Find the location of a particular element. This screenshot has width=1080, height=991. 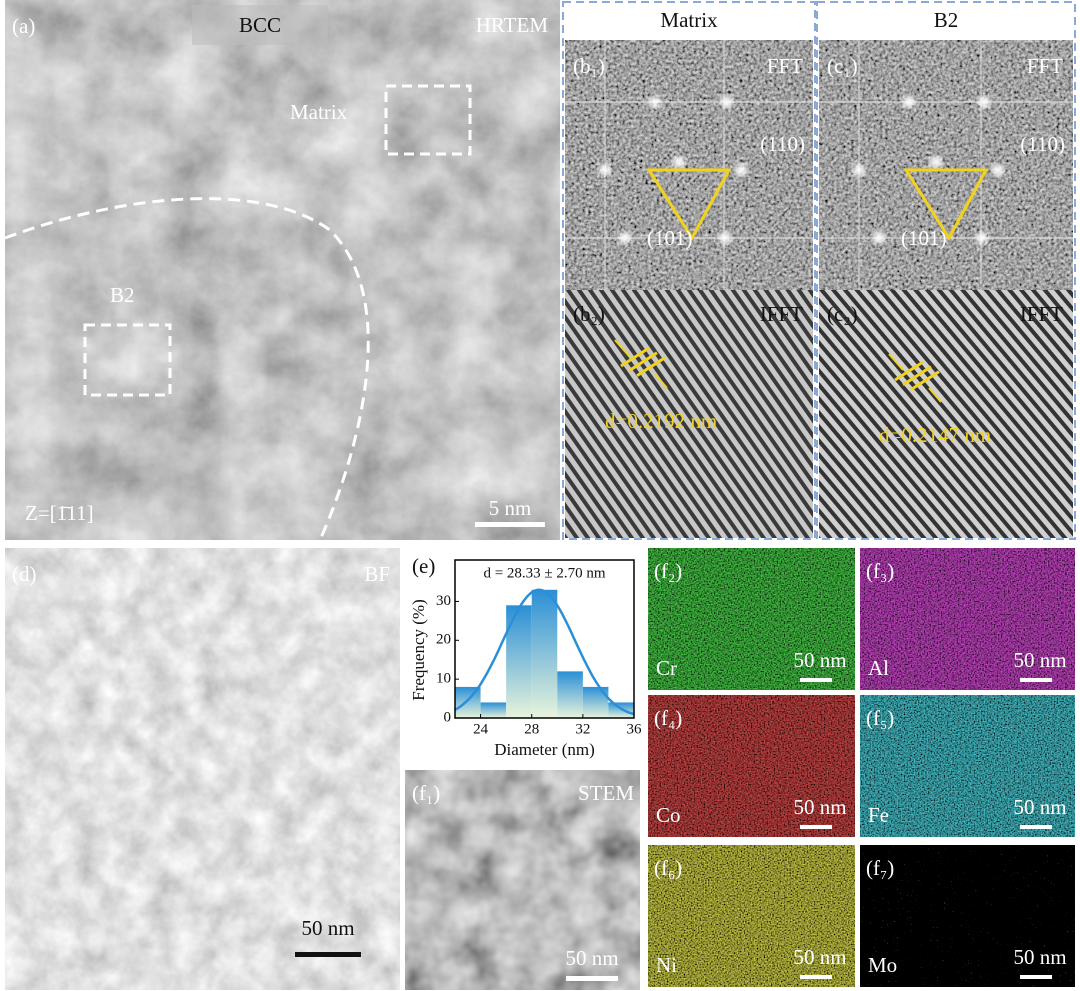

fit-curve is located at coordinates (544, 652).